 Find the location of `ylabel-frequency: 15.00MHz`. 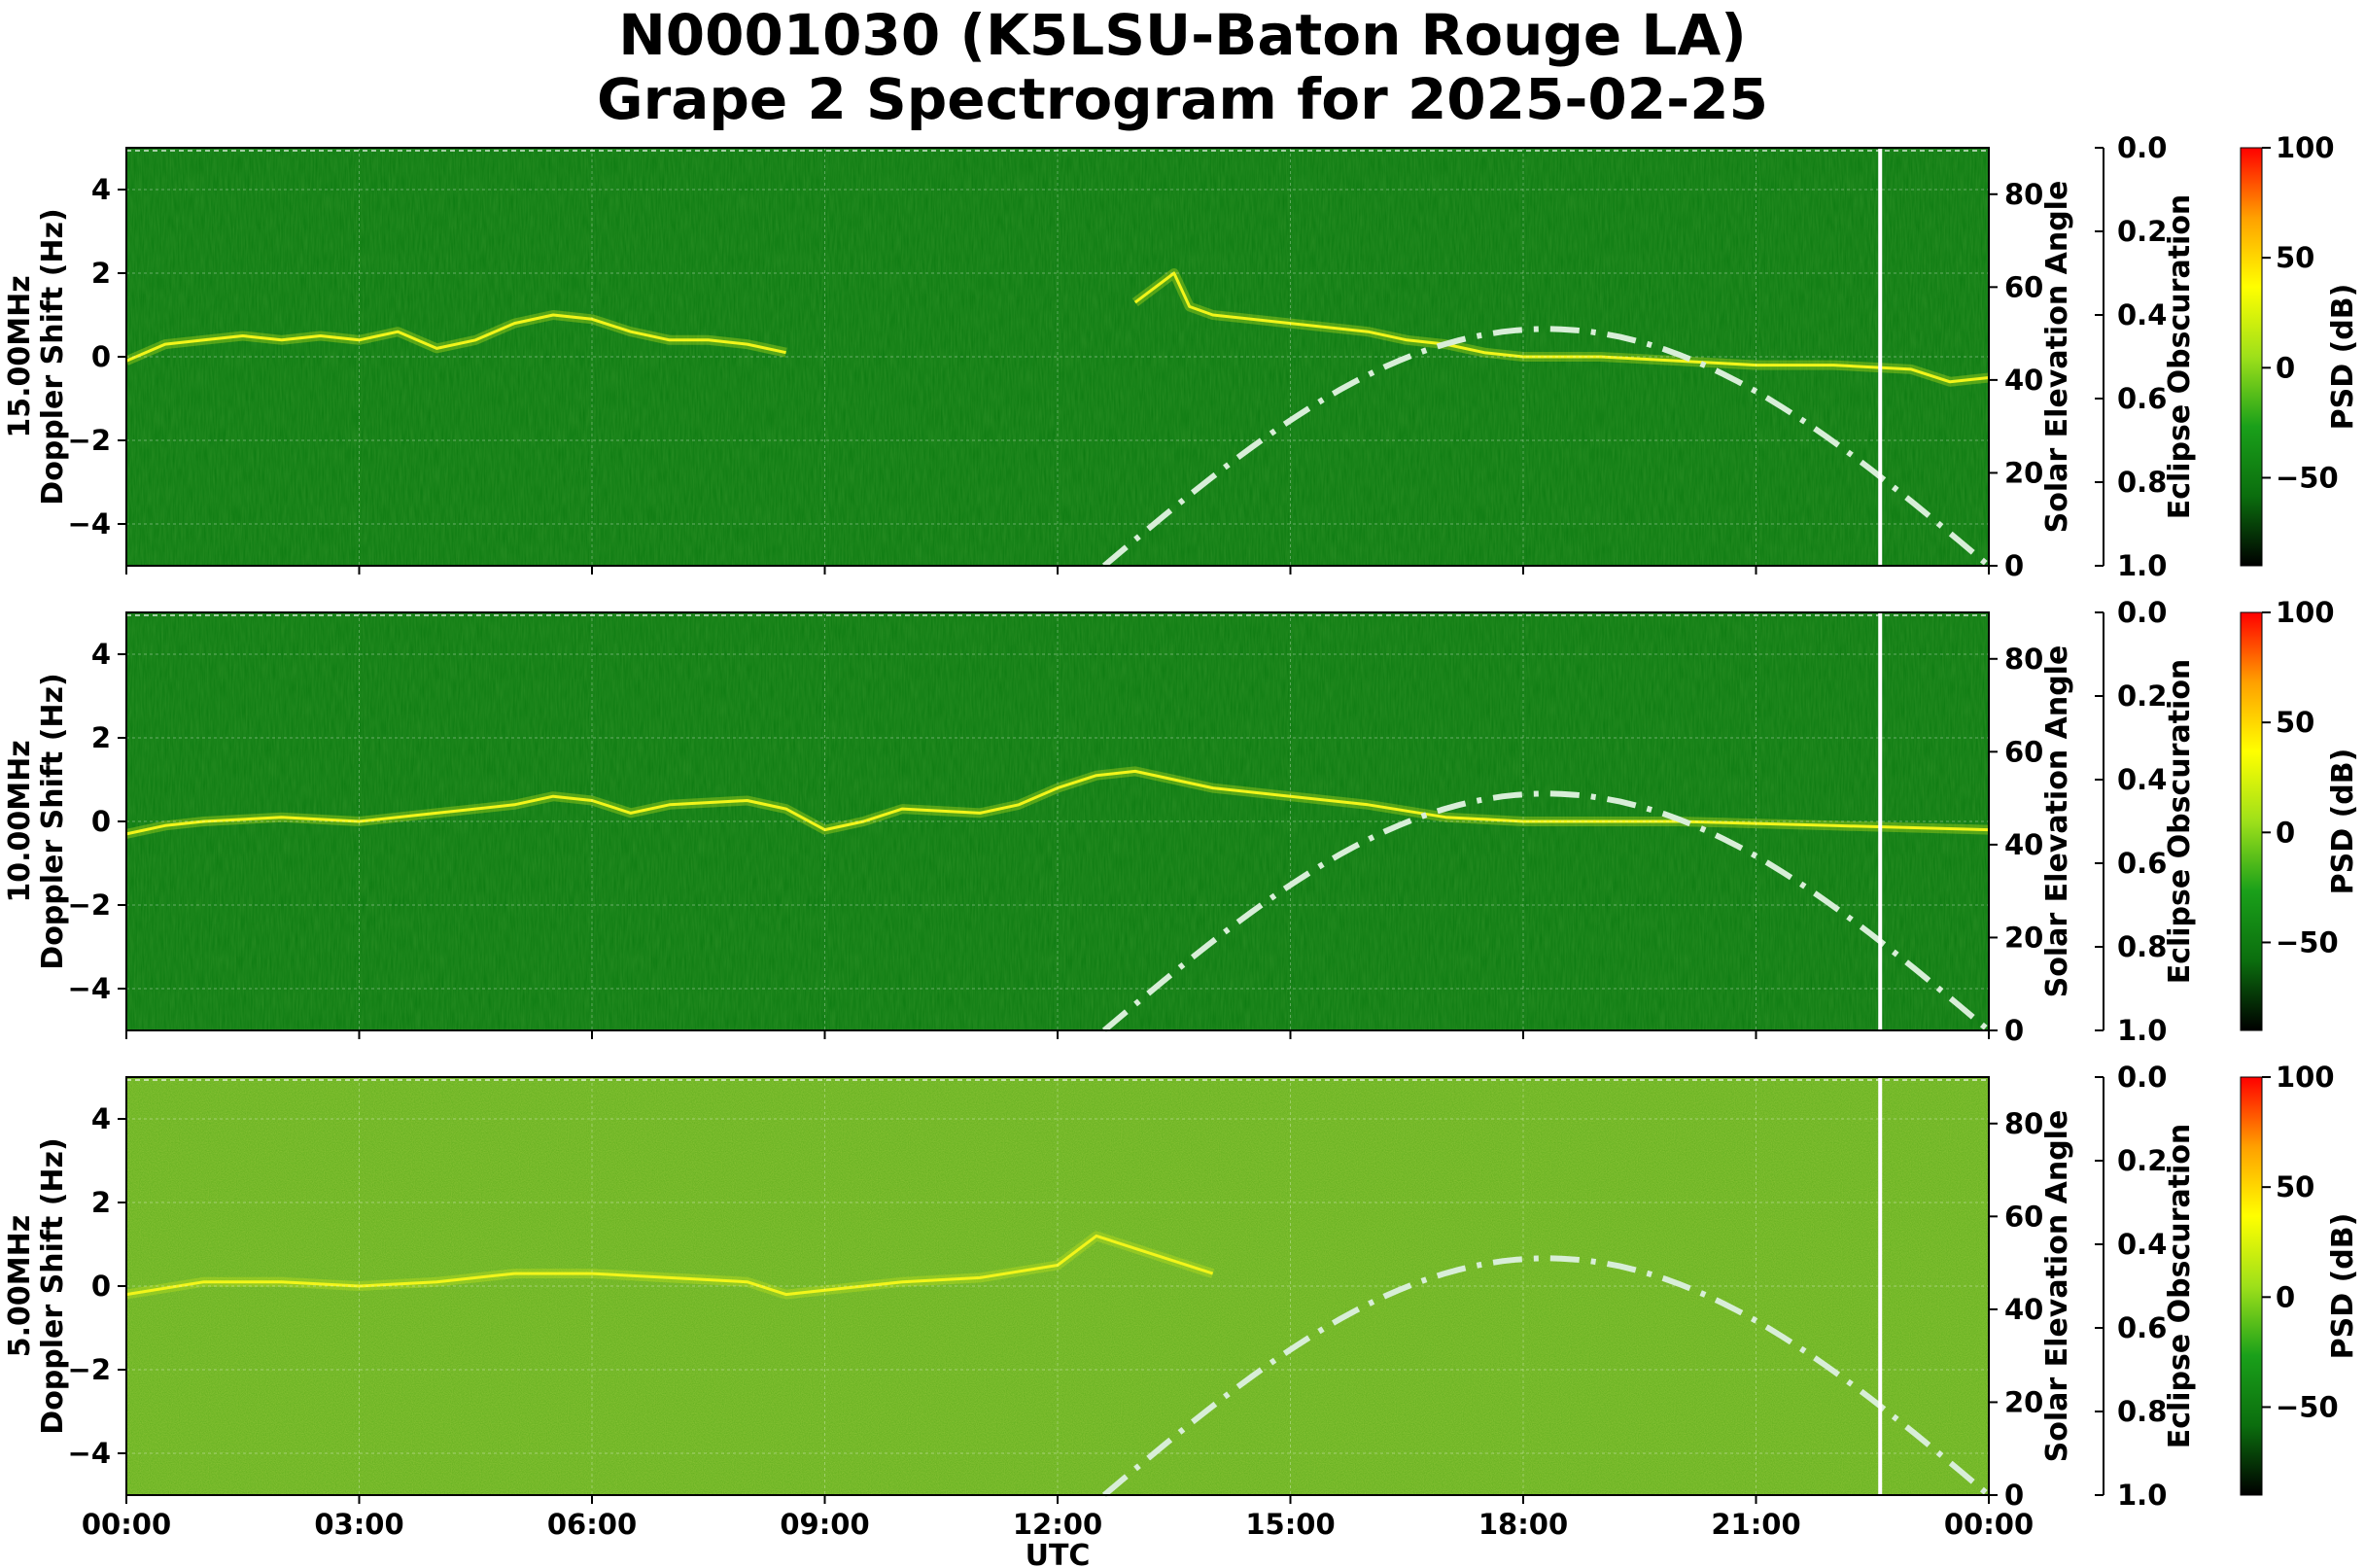

ylabel-frequency: 15.00MHz is located at coordinates (20, 356).